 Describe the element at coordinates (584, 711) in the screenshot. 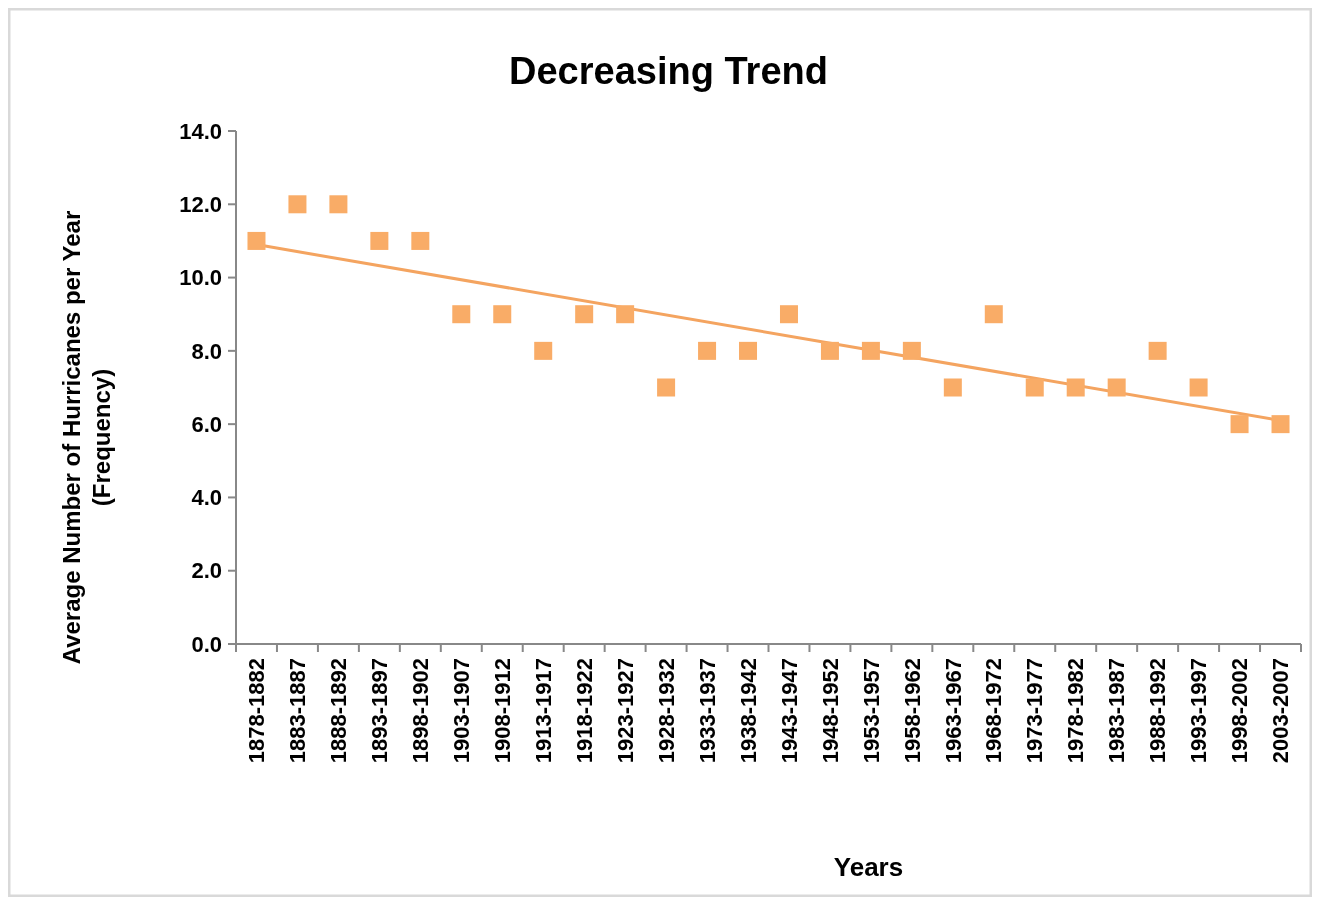

I see `x-tick-label: 1918-1922` at that location.